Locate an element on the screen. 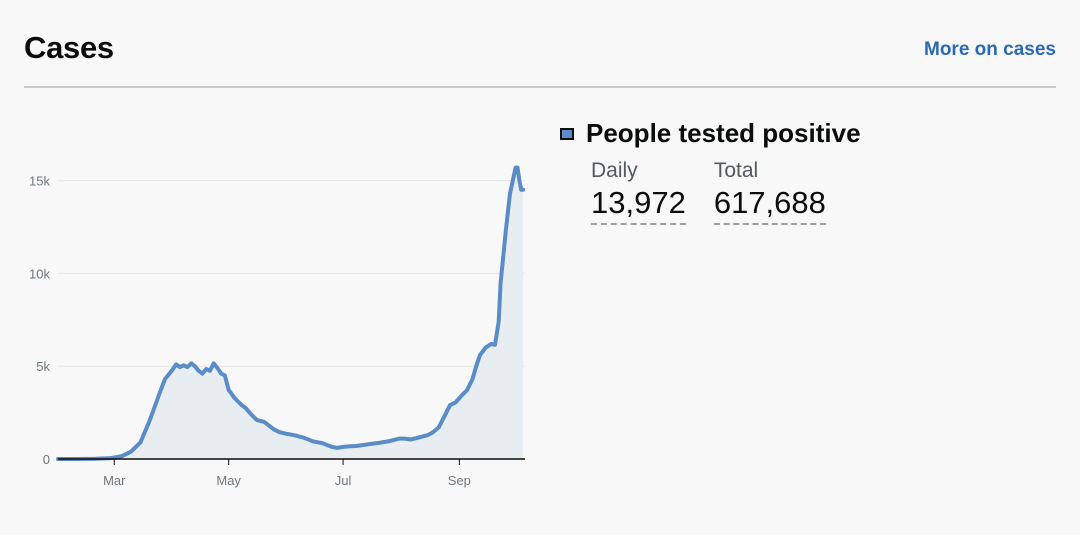  total-block: Total 617,688 is located at coordinates (769, 192).